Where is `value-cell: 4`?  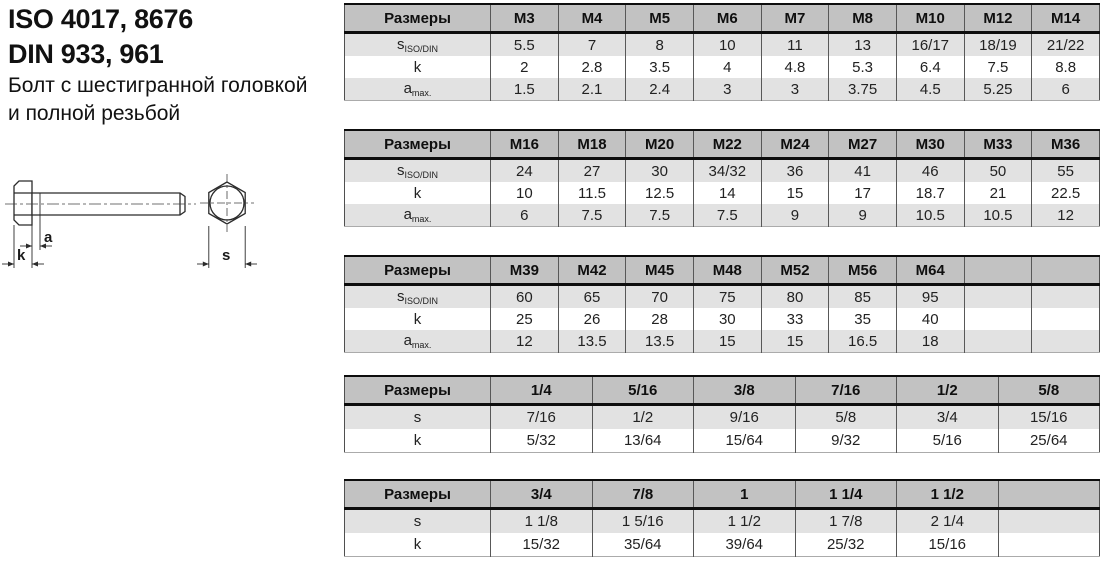
value-cell: 4 is located at coordinates (727, 67).